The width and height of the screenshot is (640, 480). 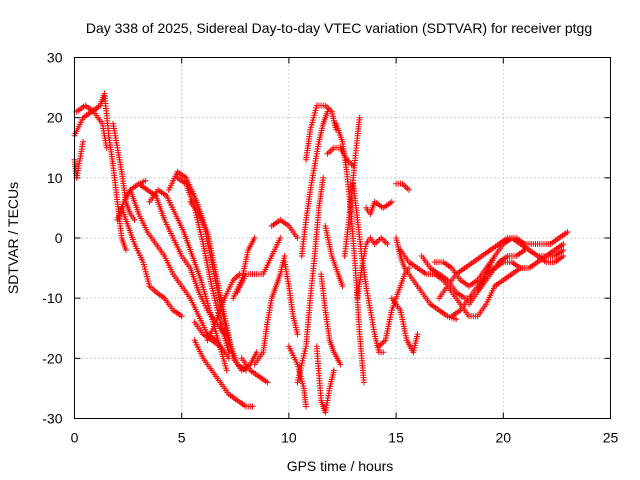 I want to click on y-tick-label: 10, so click(x=55, y=178).